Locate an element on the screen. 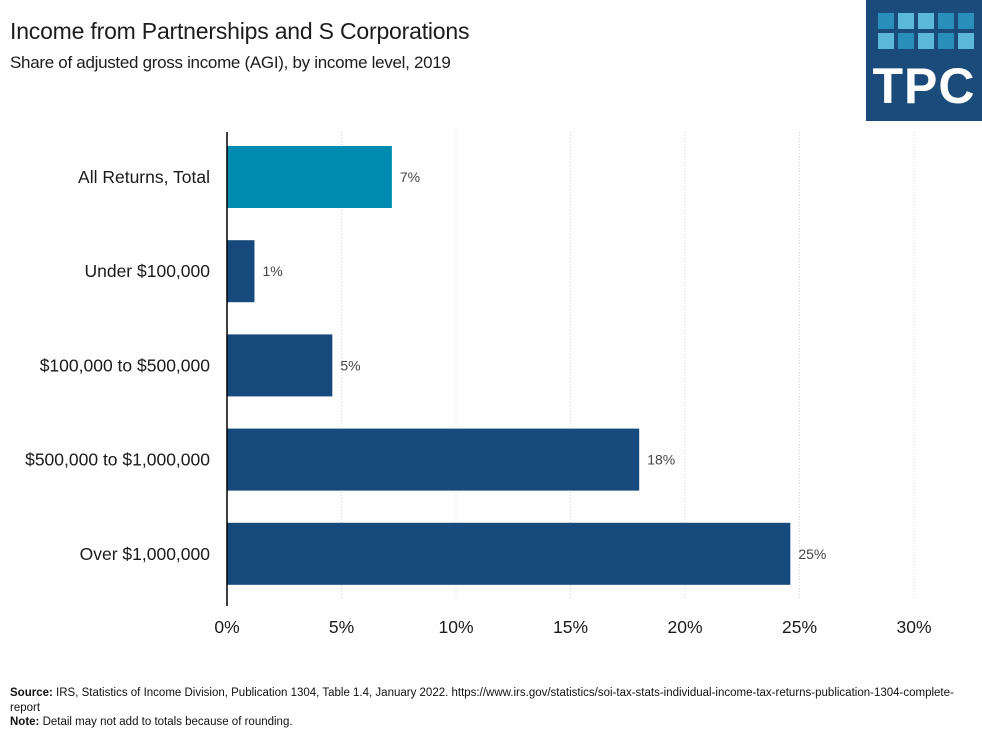 This screenshot has width=982, height=739. source-label: Source: is located at coordinates (31, 693).